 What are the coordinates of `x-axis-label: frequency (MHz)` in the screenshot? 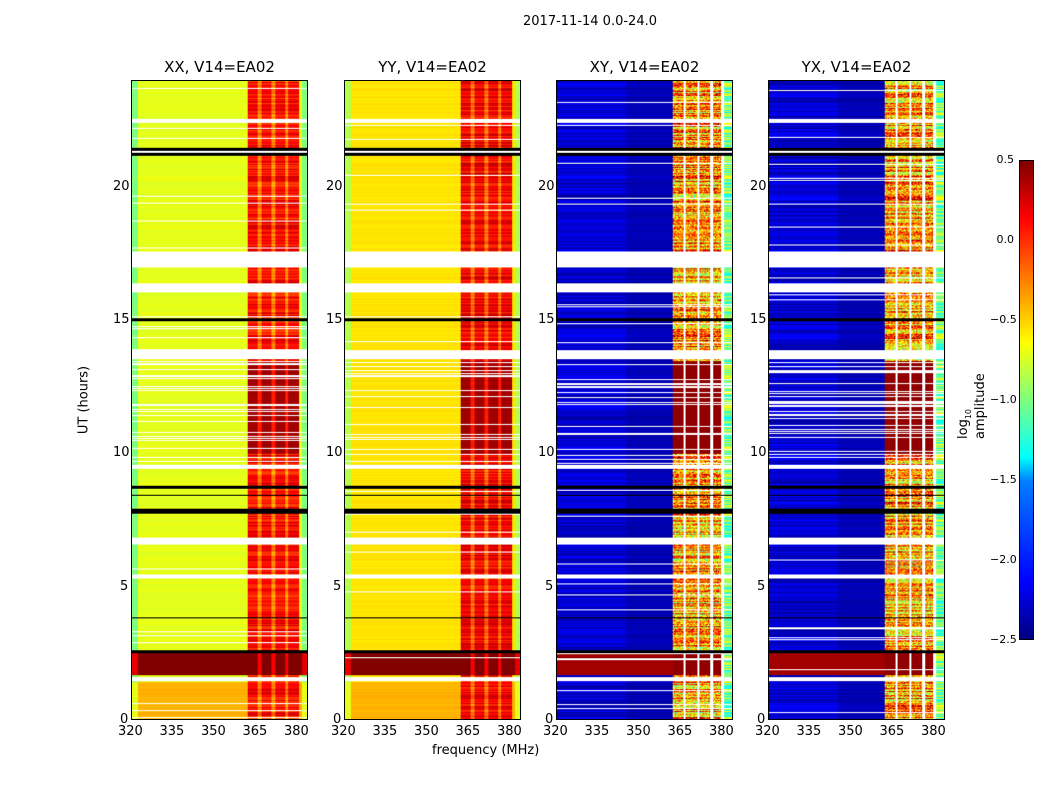 It's located at (486, 750).